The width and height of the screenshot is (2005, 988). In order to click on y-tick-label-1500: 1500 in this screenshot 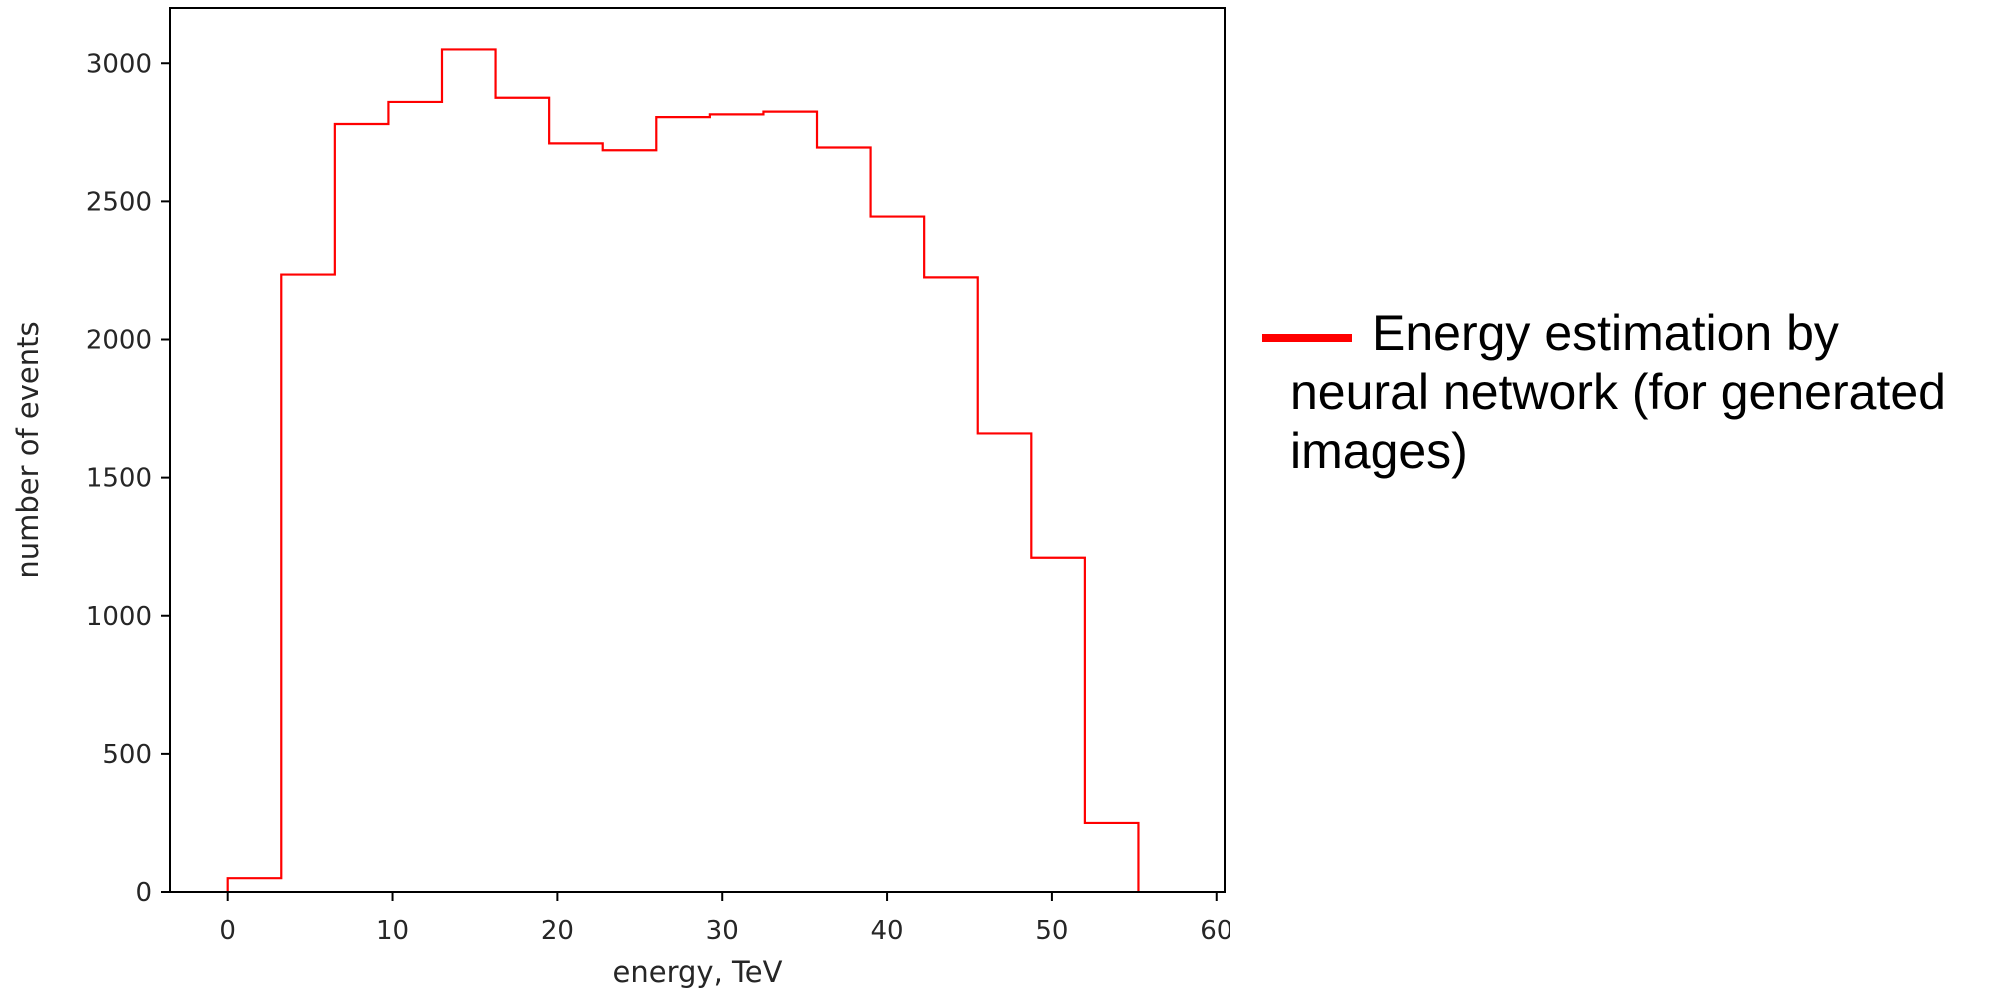, I will do `click(119, 479)`.